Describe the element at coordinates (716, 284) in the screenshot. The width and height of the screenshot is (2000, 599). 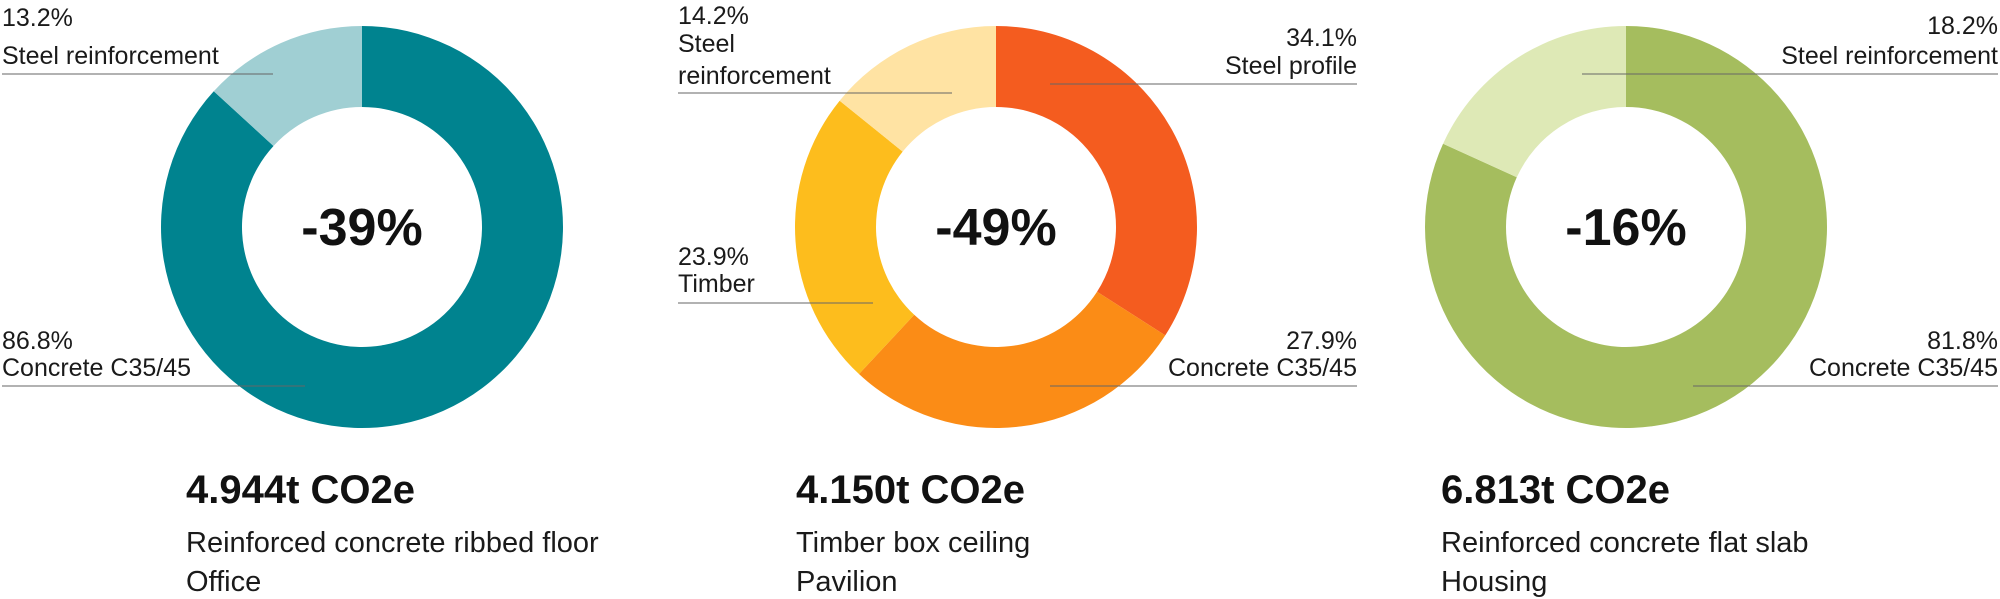
I see `slice-name-label: Timber` at that location.